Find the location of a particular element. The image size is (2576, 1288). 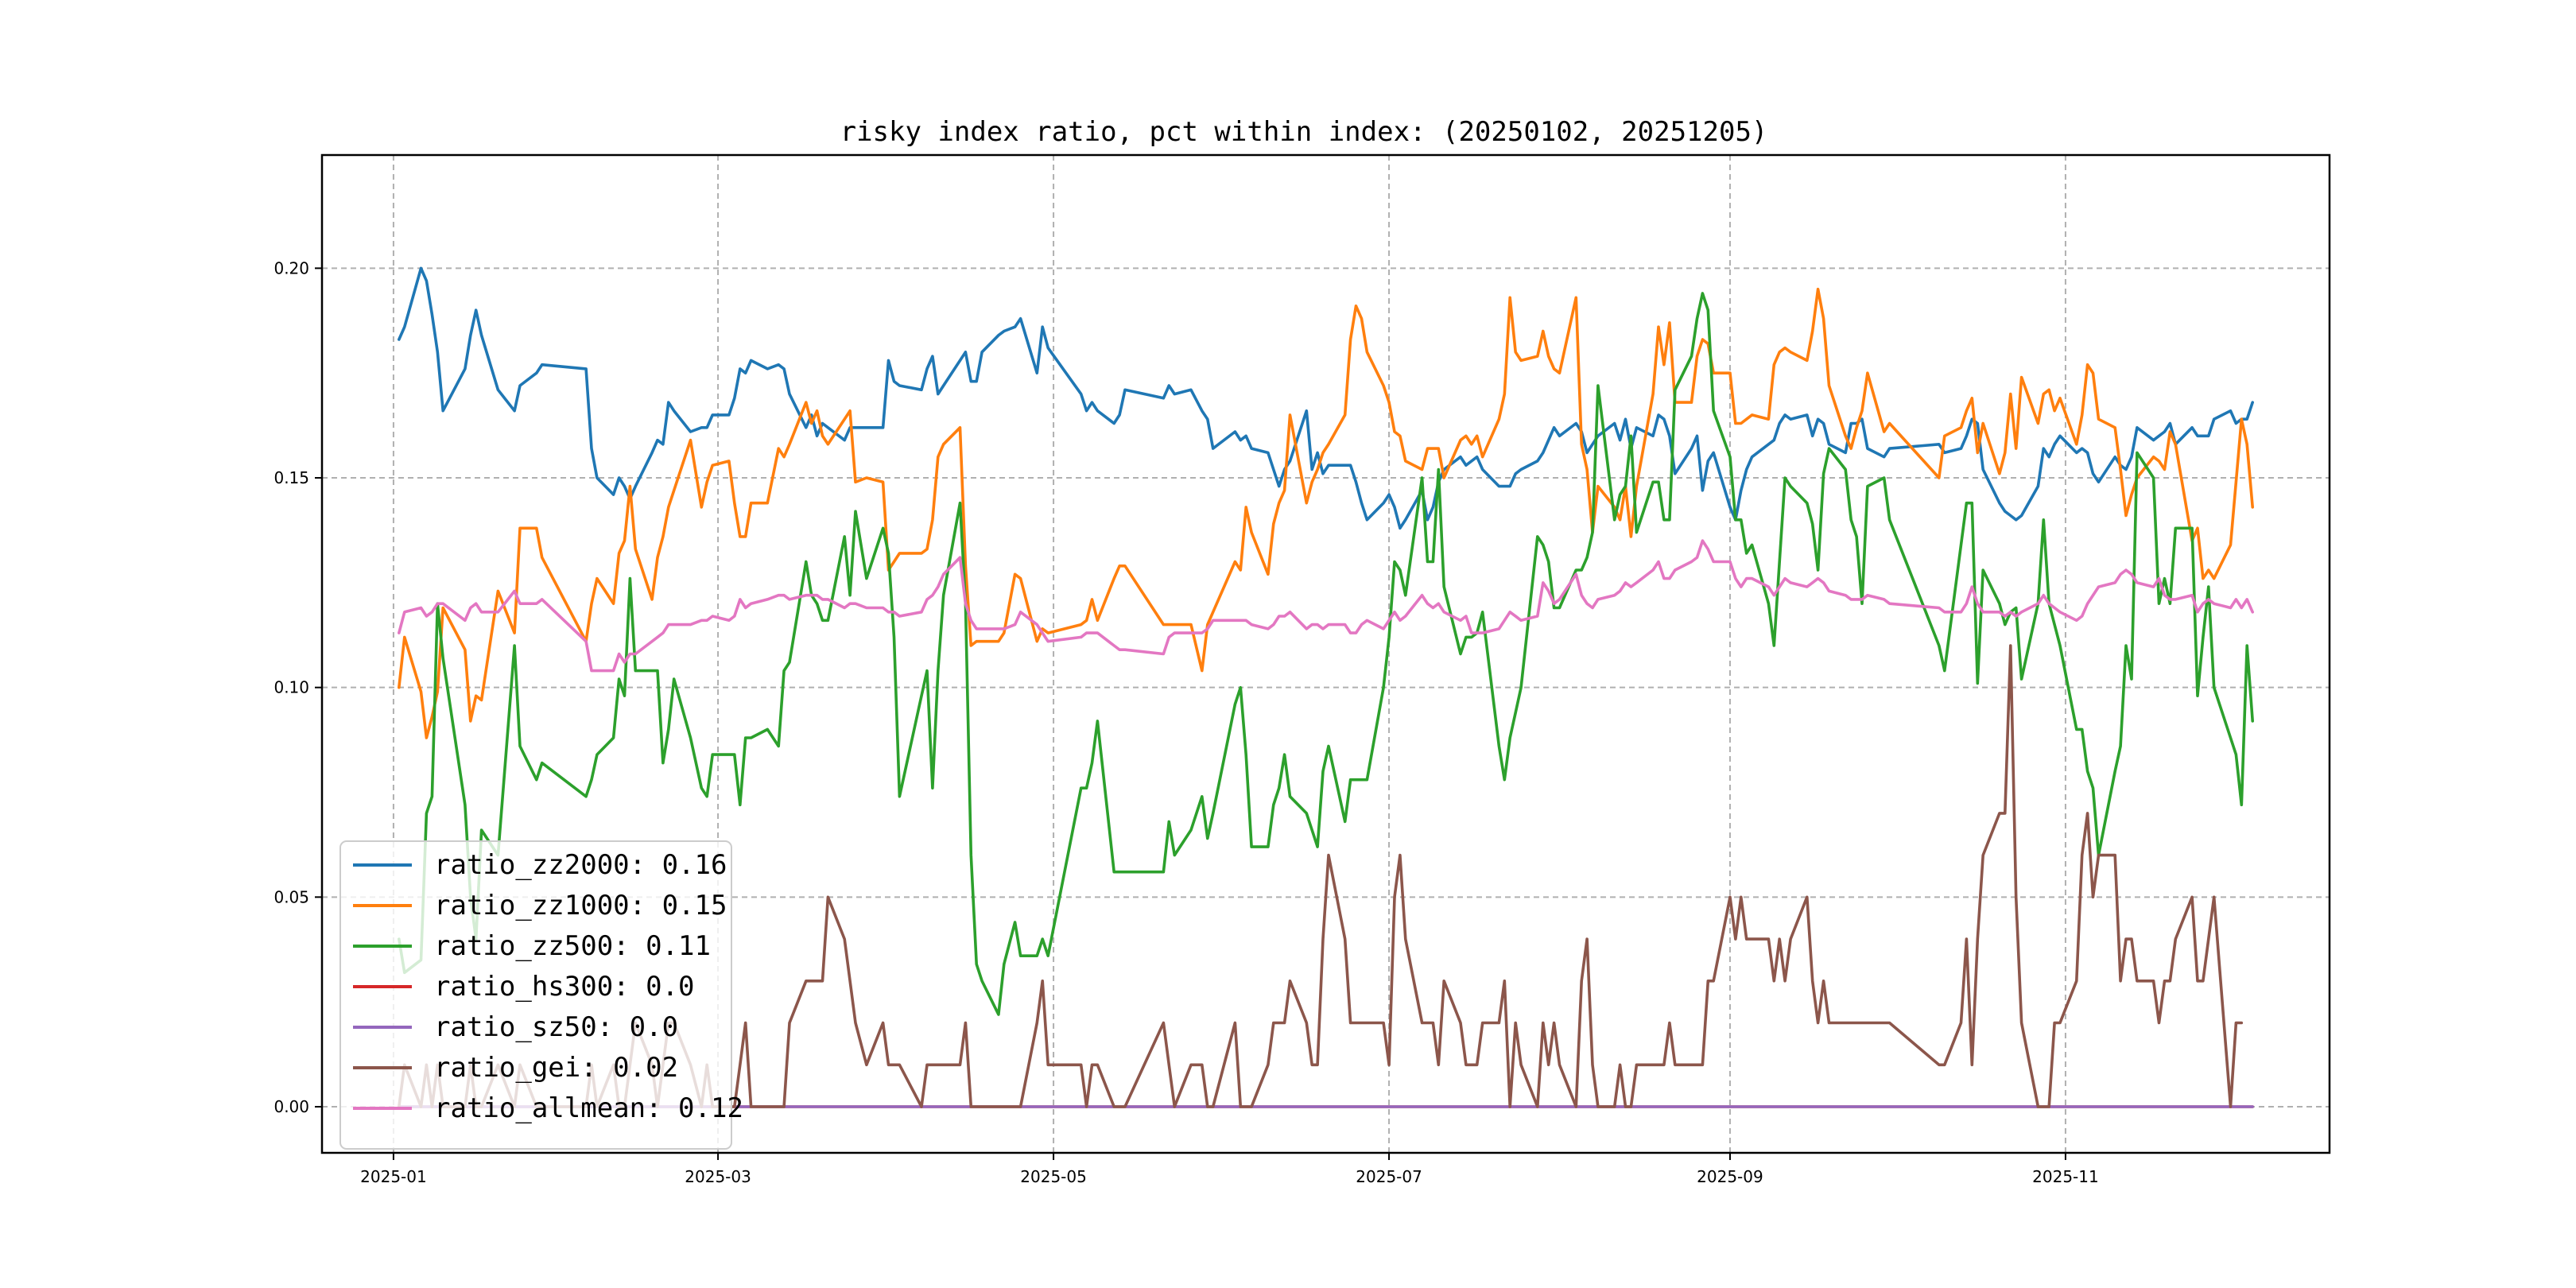

y-tick-label: 0.15 is located at coordinates (292, 478).